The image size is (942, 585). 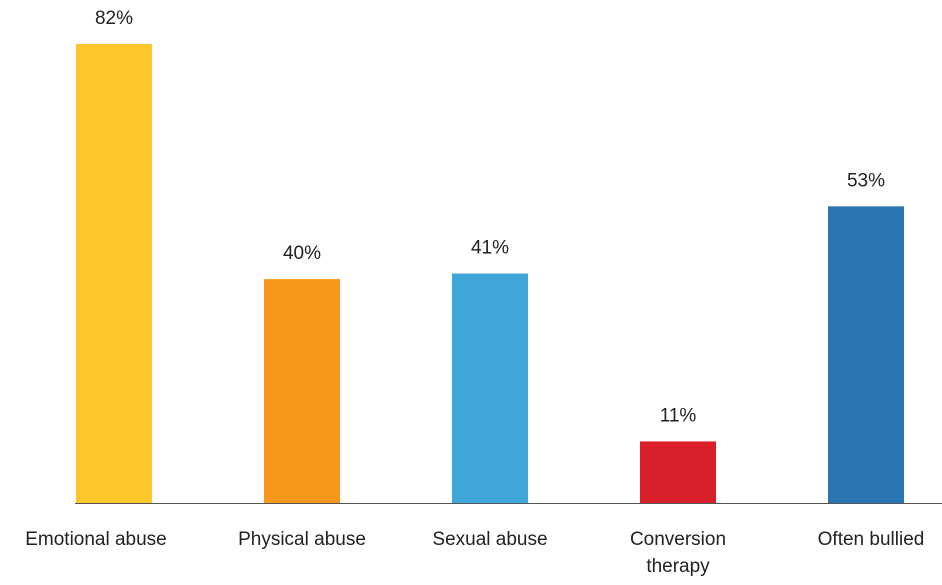 I want to click on category-label-2: Sexual abuse, so click(x=489, y=539).